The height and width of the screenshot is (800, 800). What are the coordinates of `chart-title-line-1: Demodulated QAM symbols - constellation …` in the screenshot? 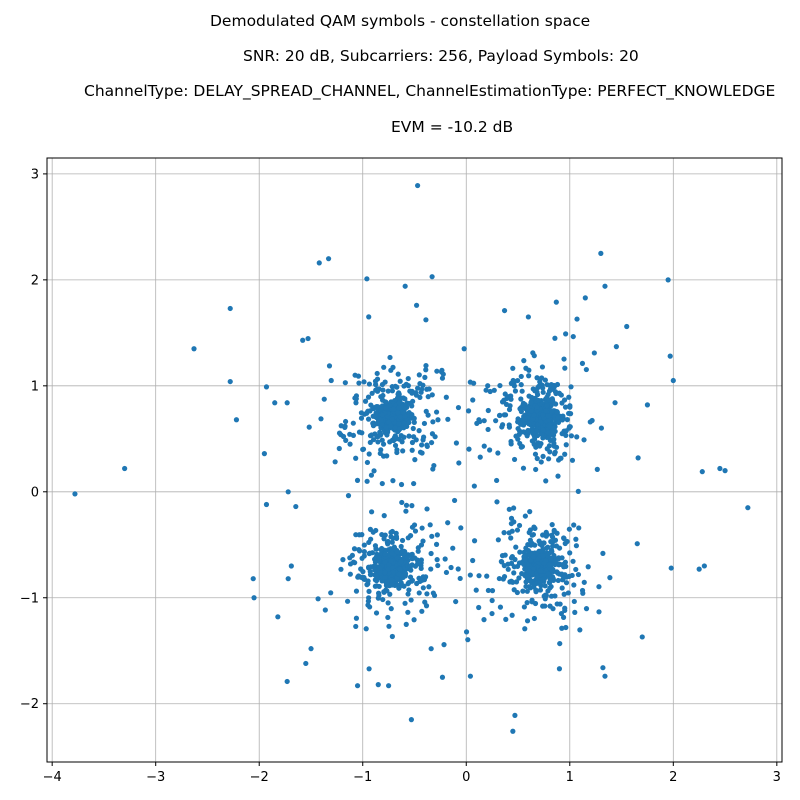 It's located at (400, 21).